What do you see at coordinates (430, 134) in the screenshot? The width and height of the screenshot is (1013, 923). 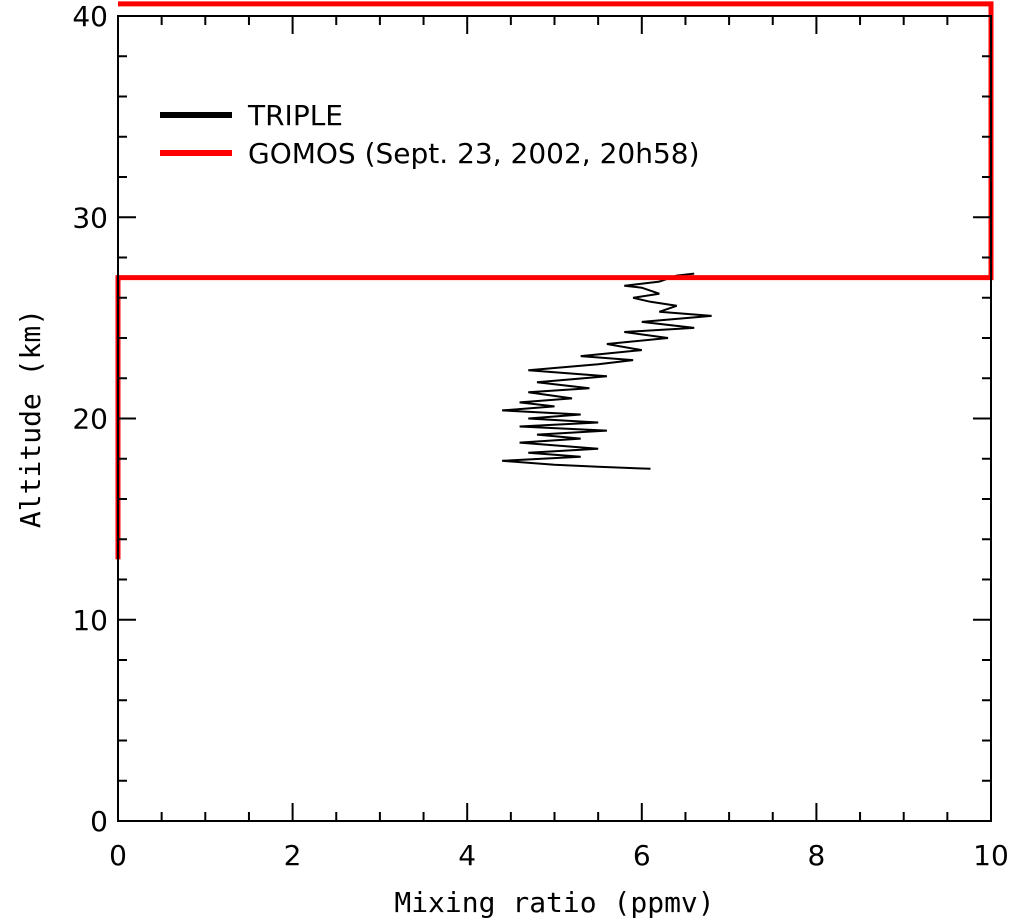 I see `legend: TRIPLE GOMOS (Sept. 23, 2002, 20h58)` at bounding box center [430, 134].